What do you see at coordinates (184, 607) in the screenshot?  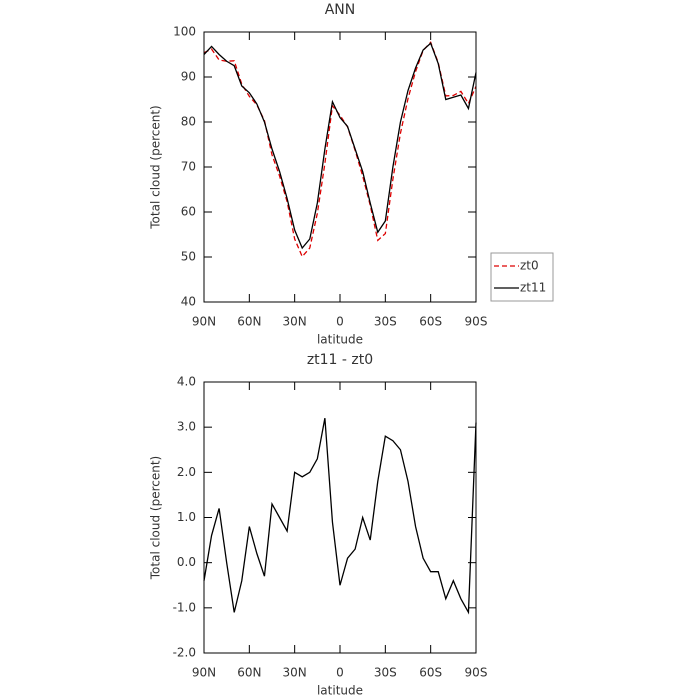 I see `y-tick-label: -1.0` at bounding box center [184, 607].